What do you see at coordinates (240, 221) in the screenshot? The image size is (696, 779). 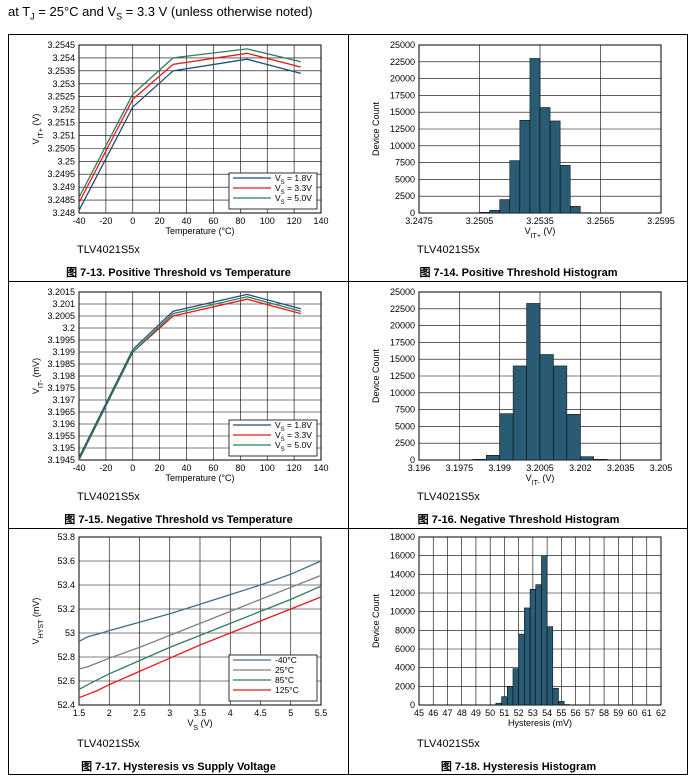 I see `x-tick-label: 80` at bounding box center [240, 221].